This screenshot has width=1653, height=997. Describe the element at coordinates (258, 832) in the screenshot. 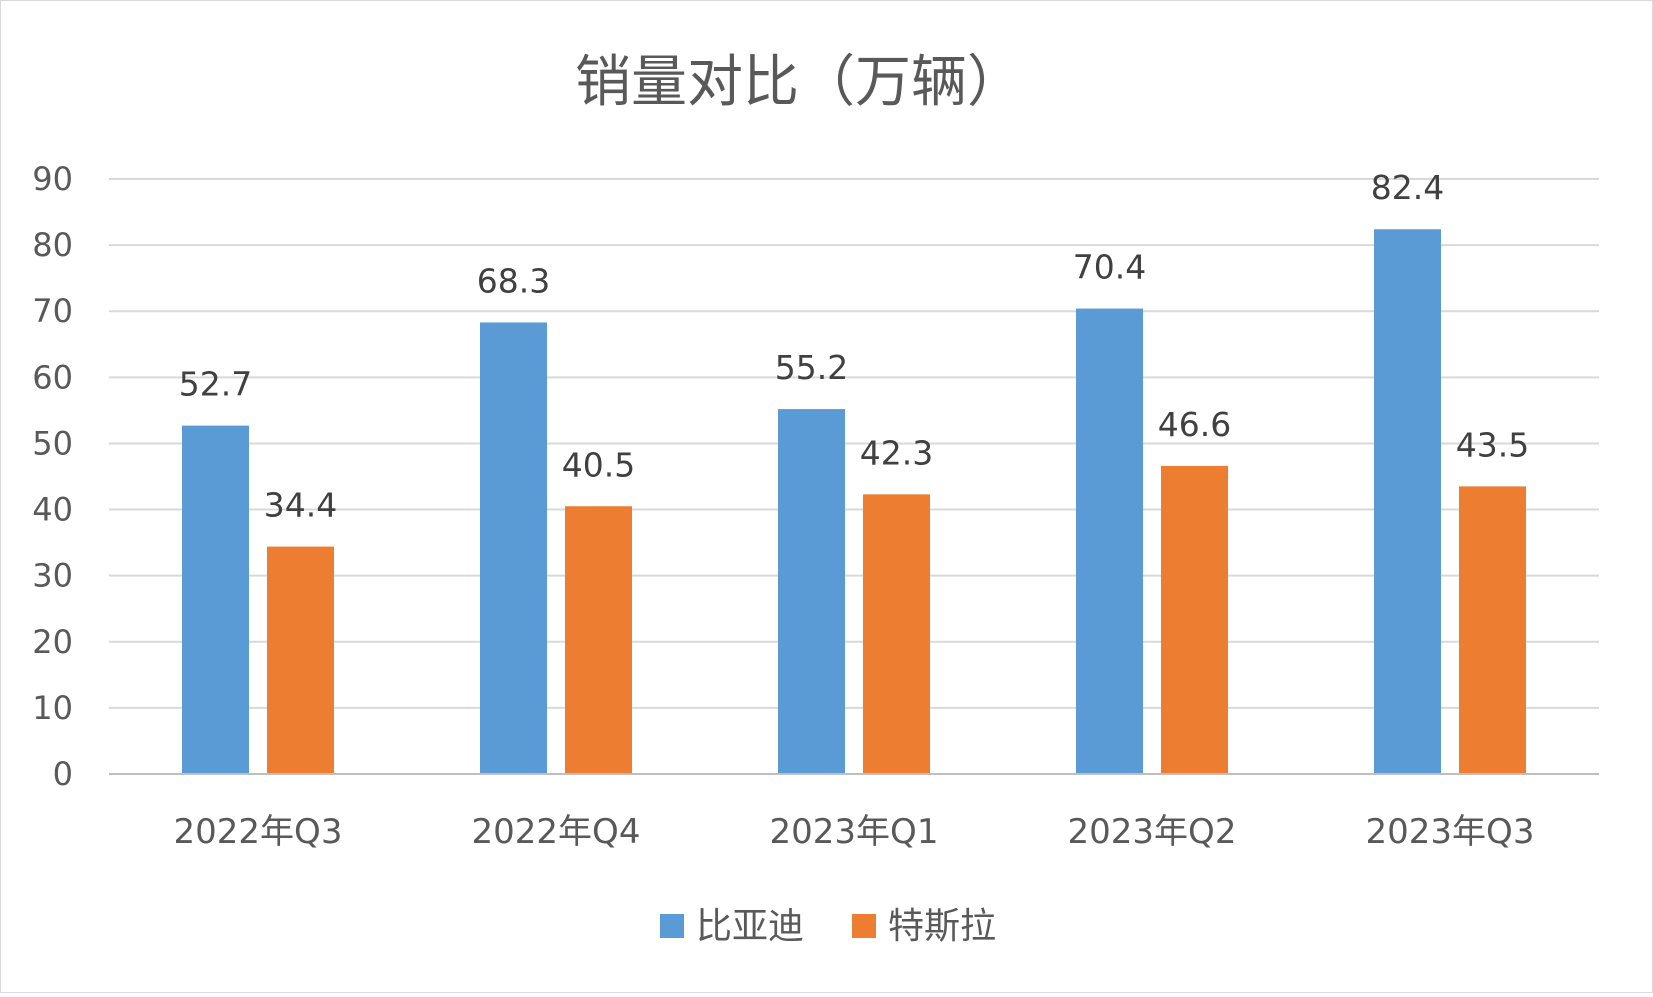

I see `x-tick-label: 2022年Q3` at that location.